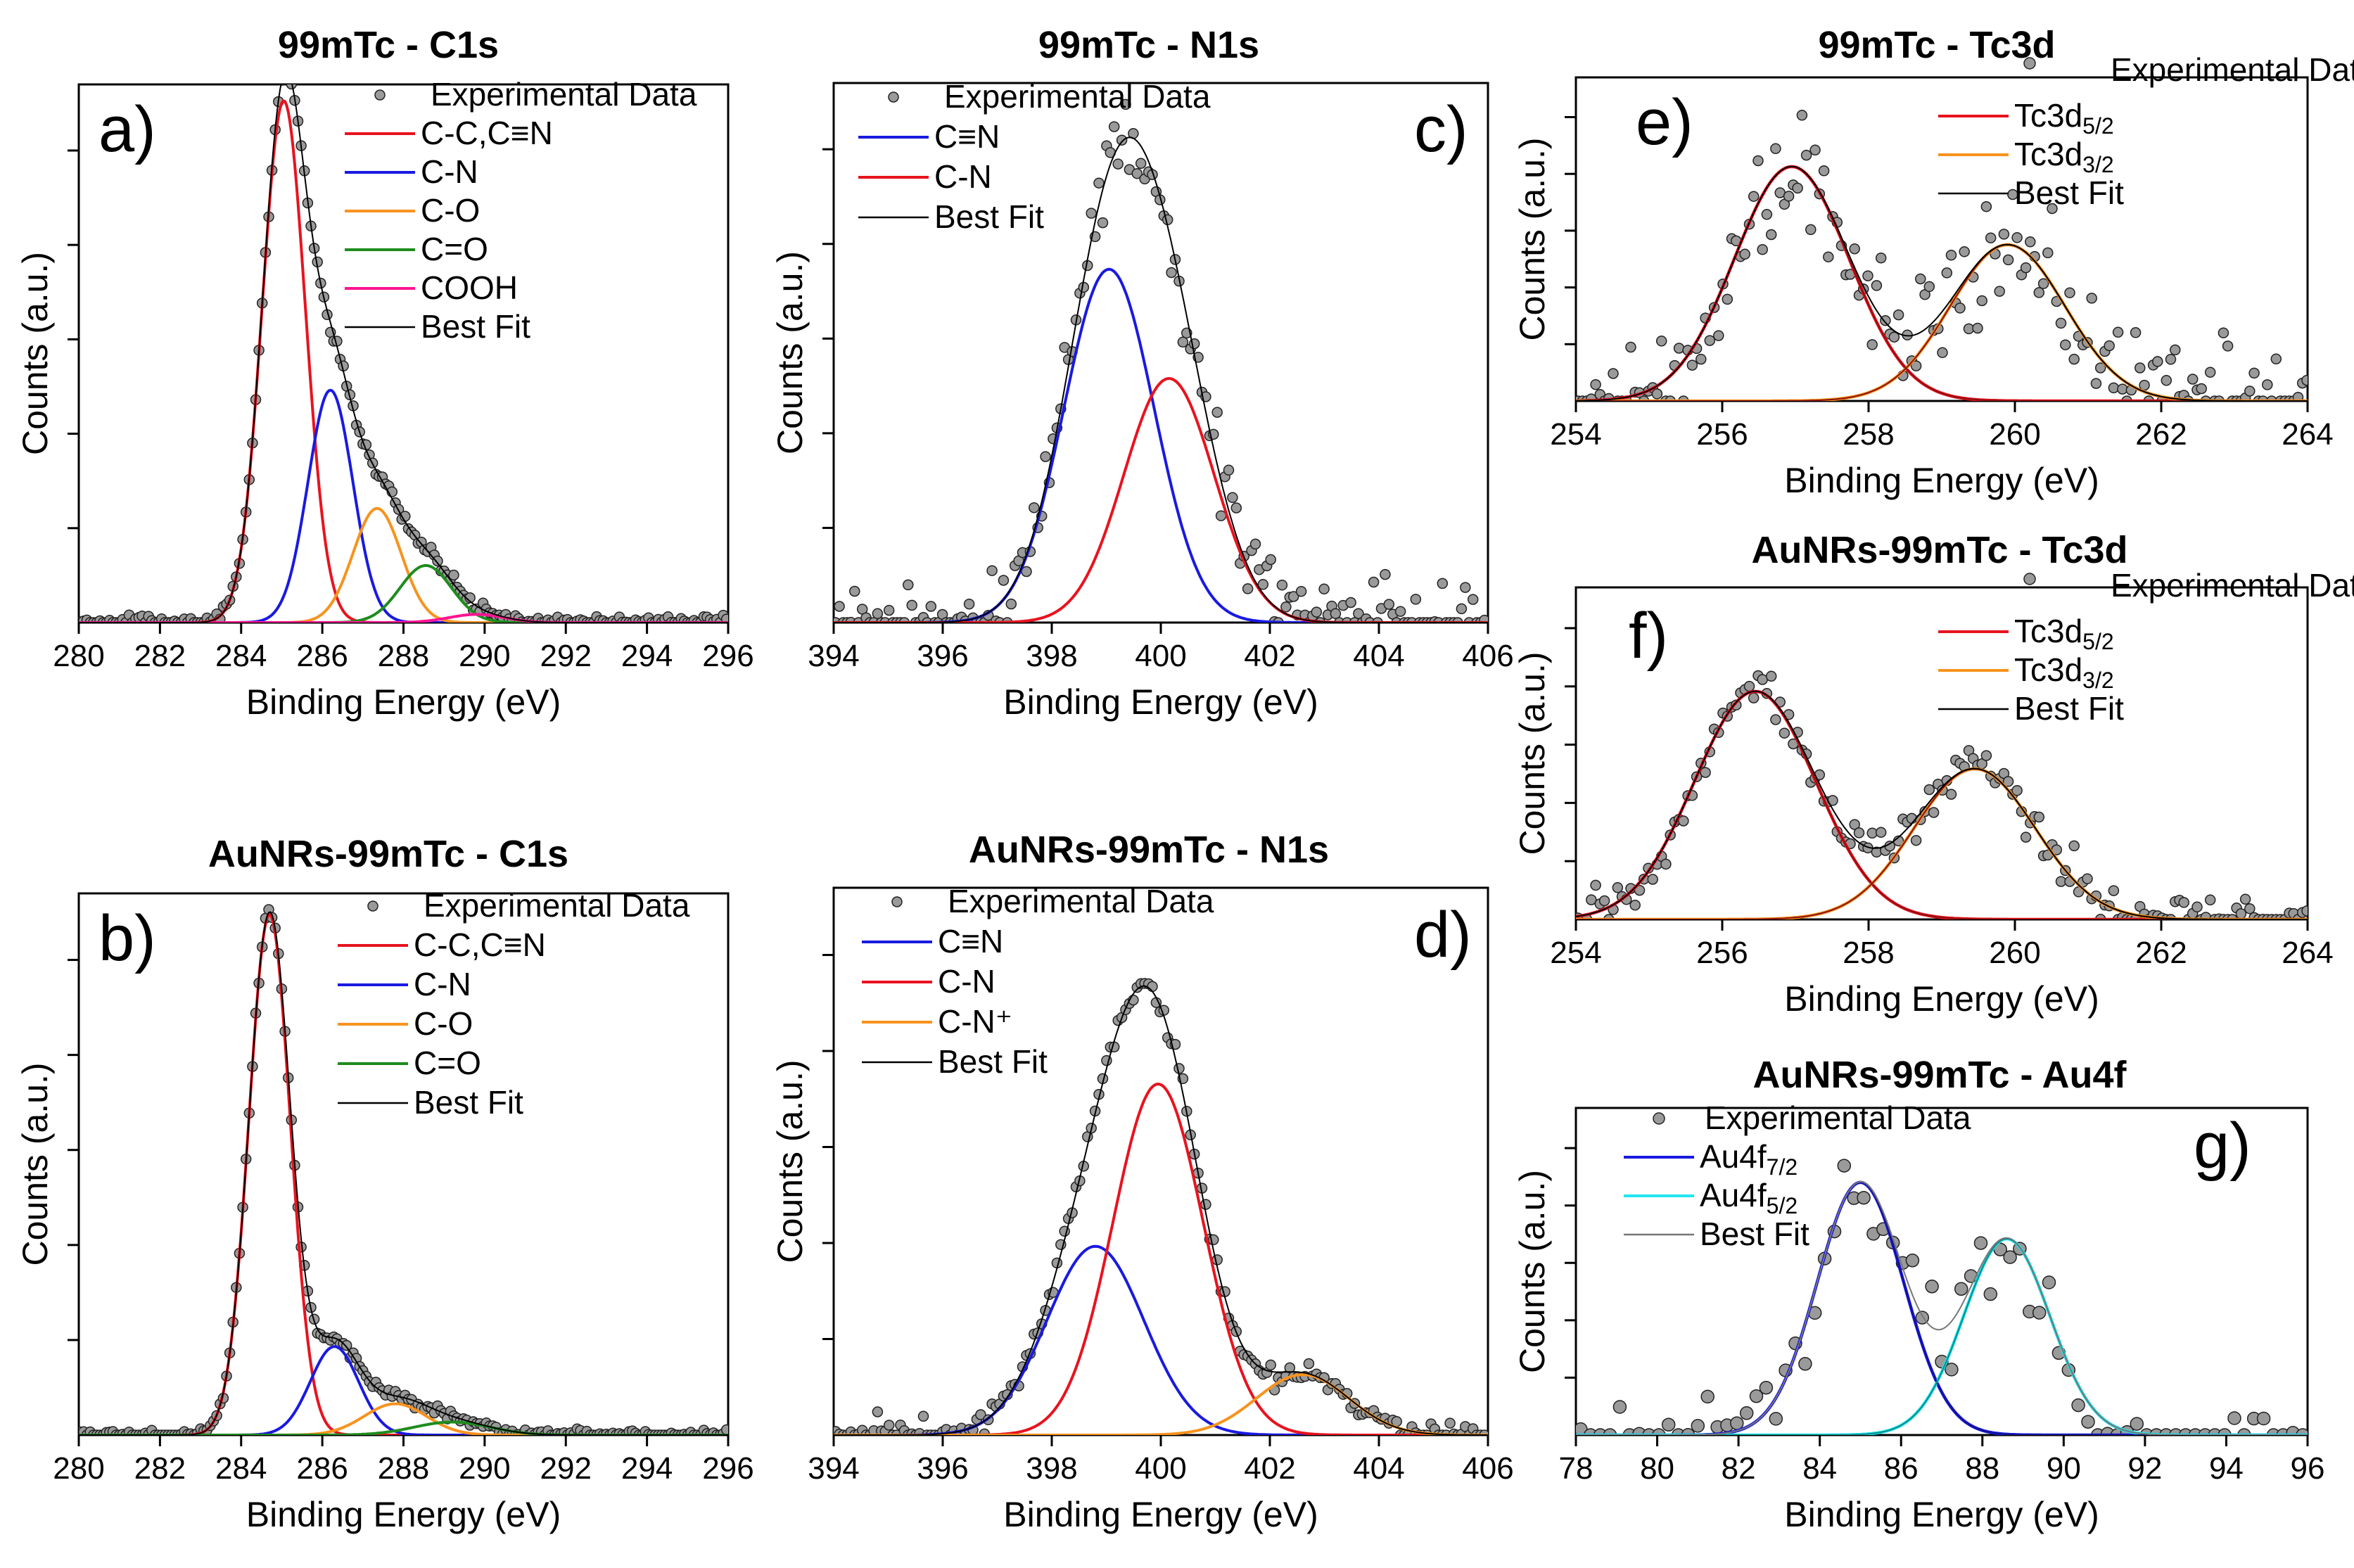 This screenshot has width=2354, height=1568. Describe the element at coordinates (970, 942) in the screenshot. I see `legend-label: C≡N` at that location.